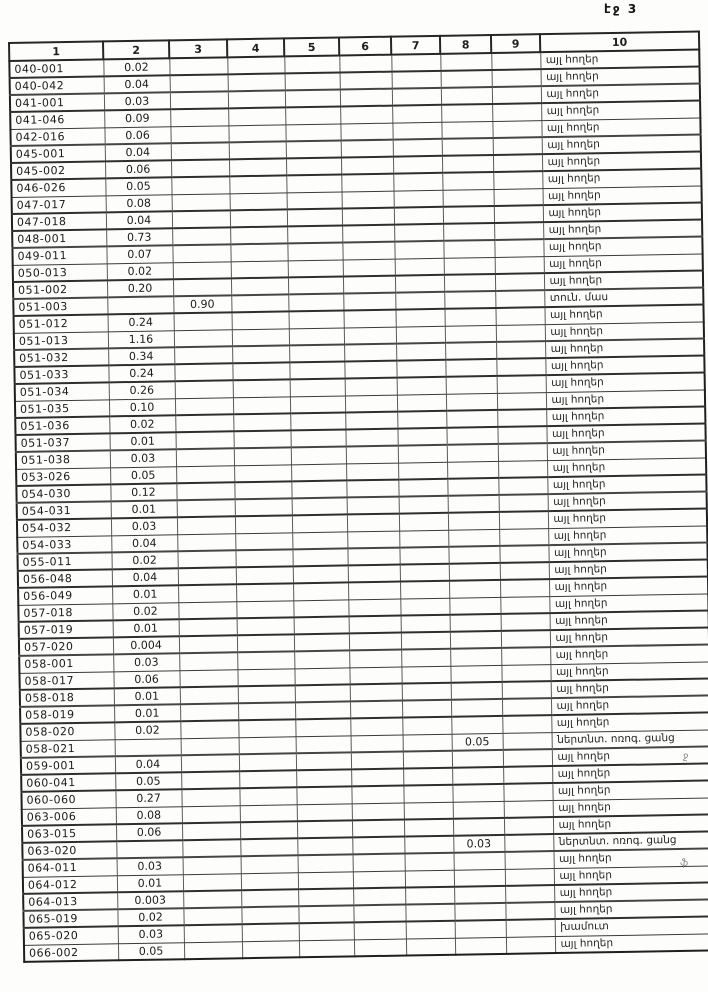 The image size is (708, 992). Describe the element at coordinates (151, 951) in the screenshot. I see `cell-col2: 0.05` at that location.